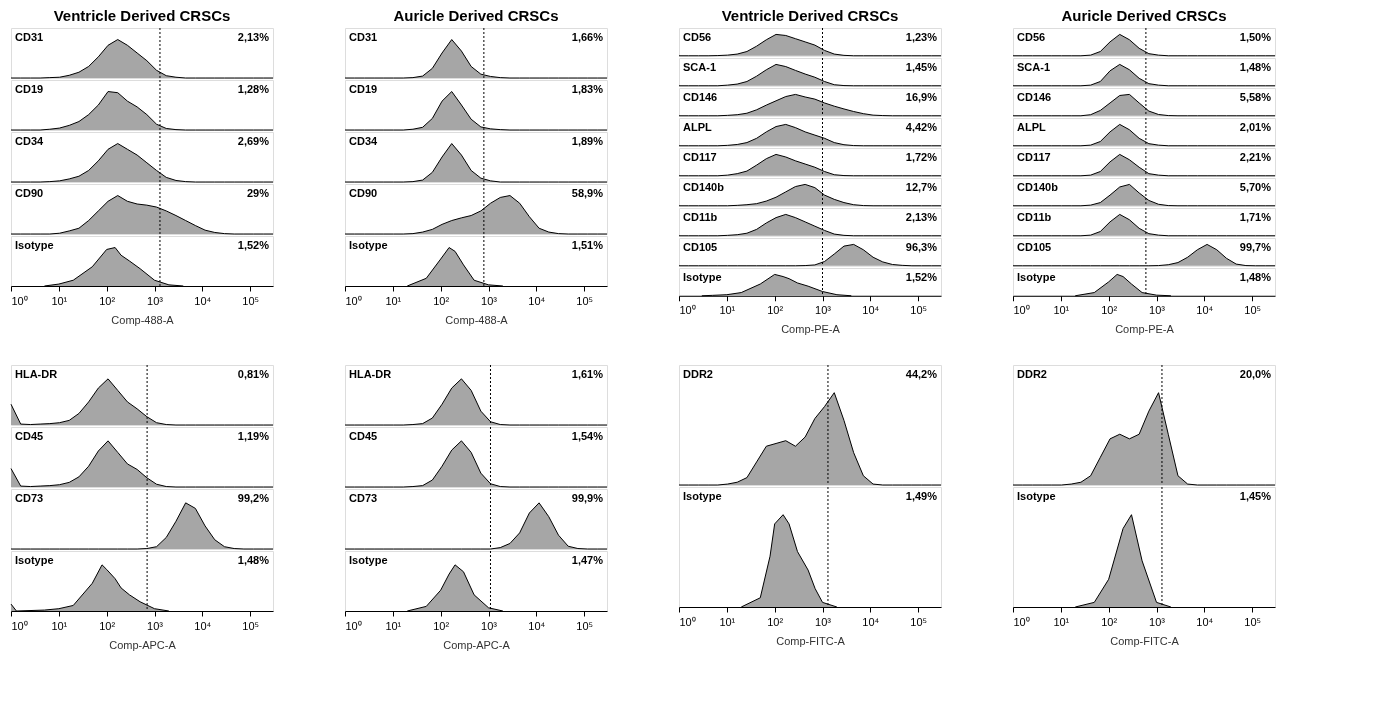  What do you see at coordinates (921, 67) in the screenshot?
I see `annotation: 1,45%` at bounding box center [921, 67].